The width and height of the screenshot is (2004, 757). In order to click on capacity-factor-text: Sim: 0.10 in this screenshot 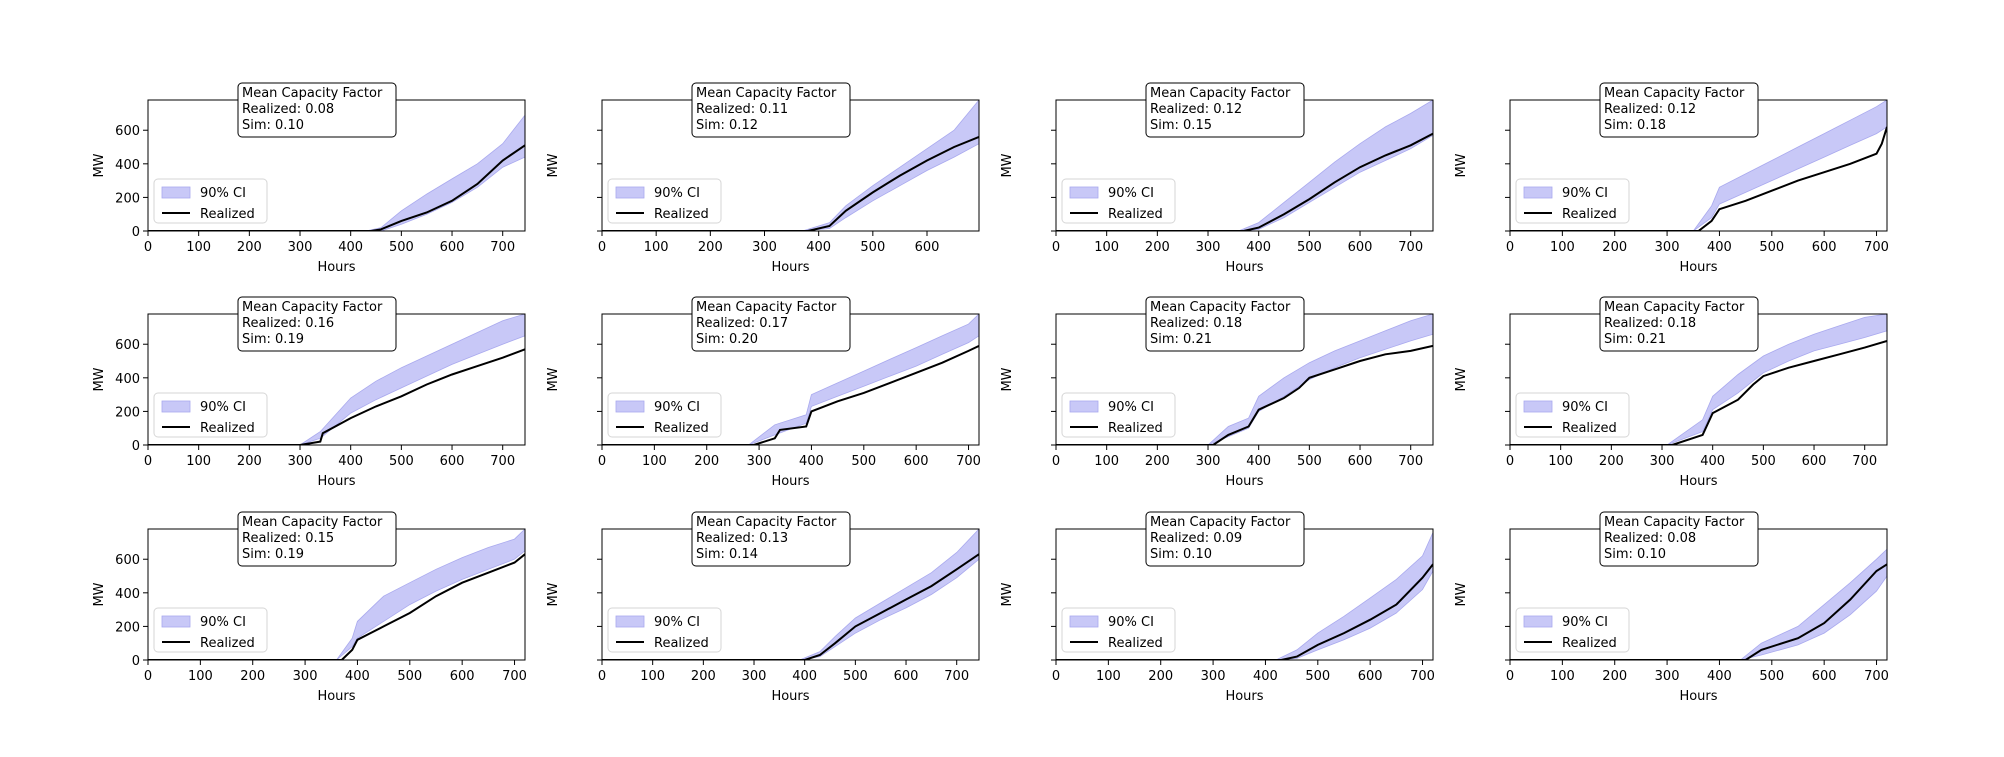, I will do `click(1635, 554)`.